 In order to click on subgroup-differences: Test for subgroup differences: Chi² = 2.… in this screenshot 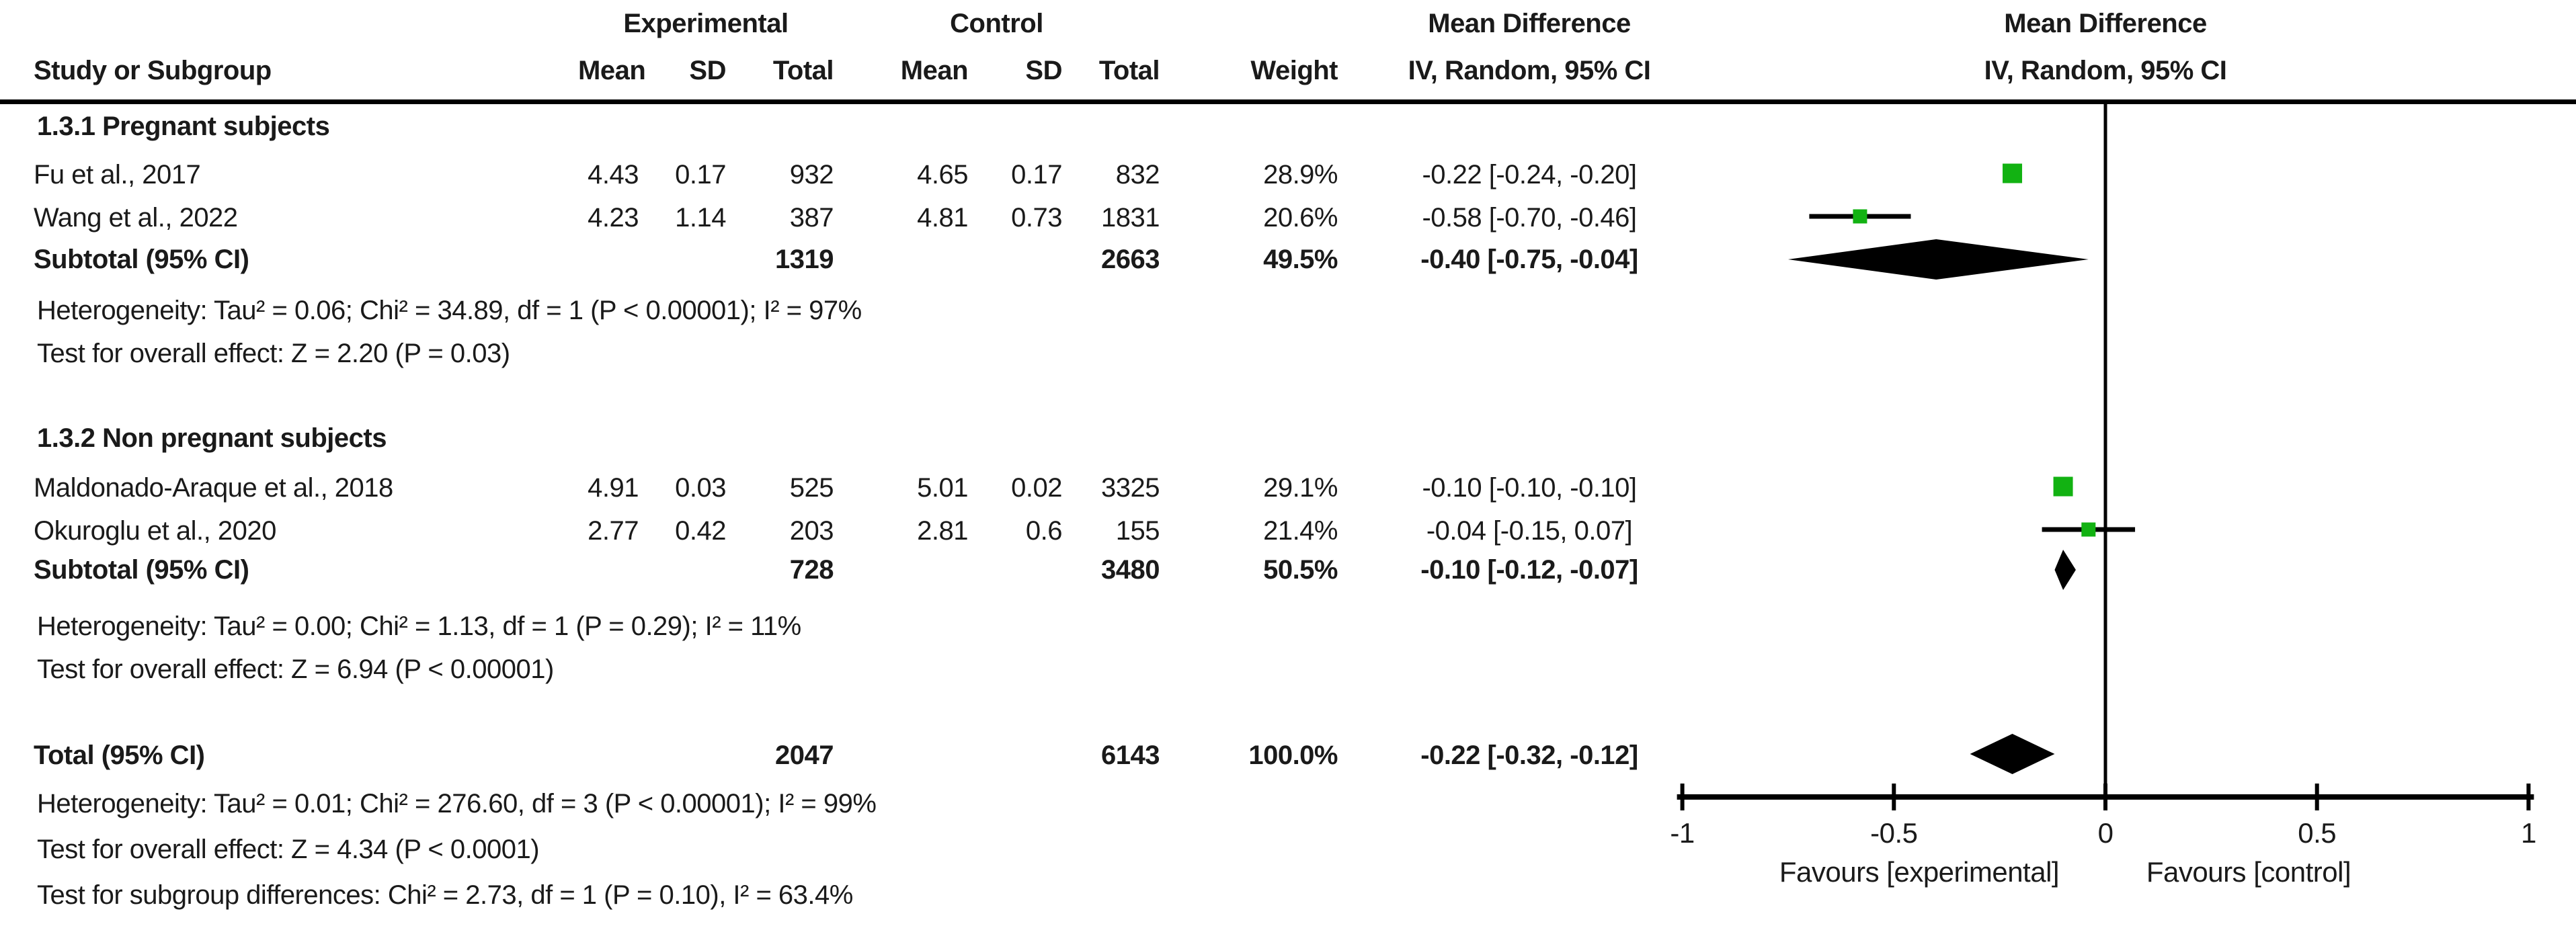, I will do `click(445, 895)`.